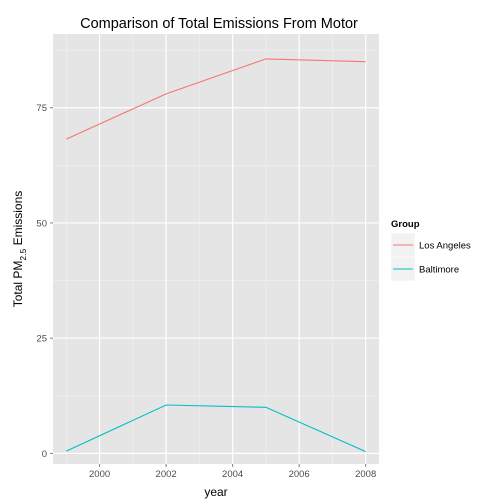 Image resolution: width=504 pixels, height=504 pixels. Describe the element at coordinates (18, 220) in the screenshot. I see `y-axis-title-tail: Emissions` at that location.